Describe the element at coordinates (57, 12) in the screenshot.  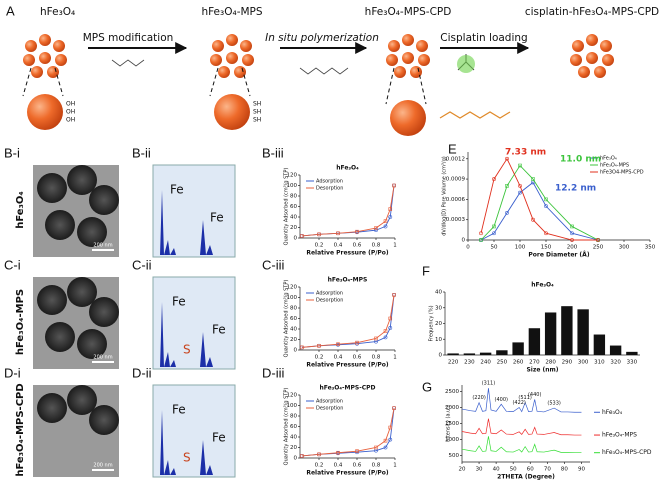
I see `scheme-label: hFe₃O₄` at that location.